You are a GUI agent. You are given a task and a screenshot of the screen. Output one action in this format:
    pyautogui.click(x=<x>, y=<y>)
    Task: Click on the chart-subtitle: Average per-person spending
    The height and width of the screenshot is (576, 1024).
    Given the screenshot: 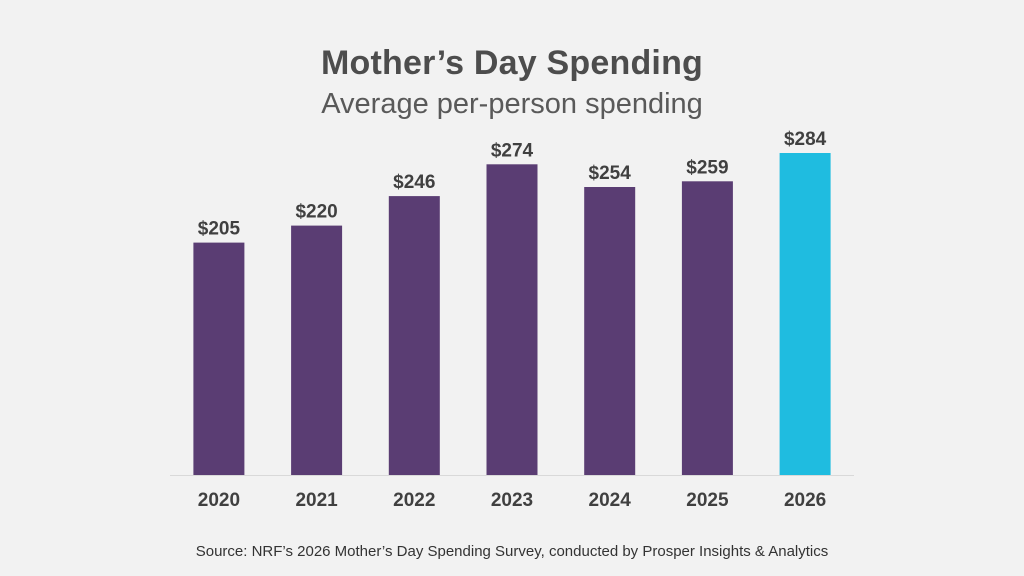 What is the action you would take?
    pyautogui.click(x=512, y=104)
    